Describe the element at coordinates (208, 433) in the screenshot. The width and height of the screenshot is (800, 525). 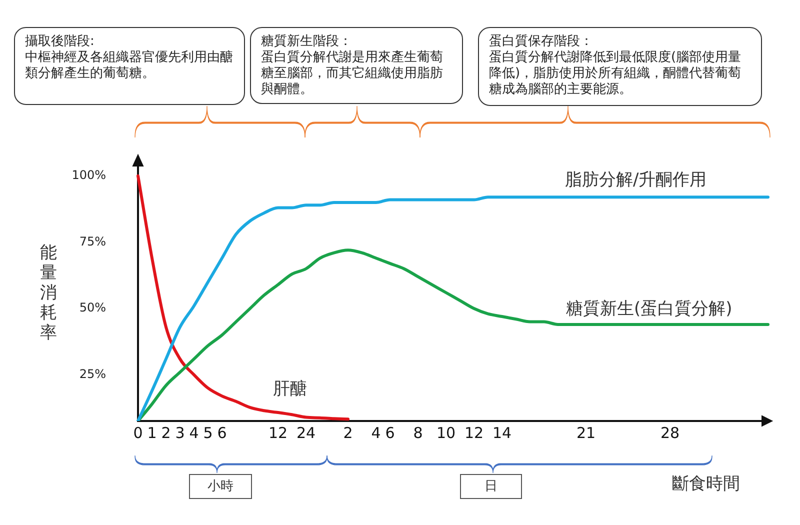
I see `x-tick-label: 5` at that location.